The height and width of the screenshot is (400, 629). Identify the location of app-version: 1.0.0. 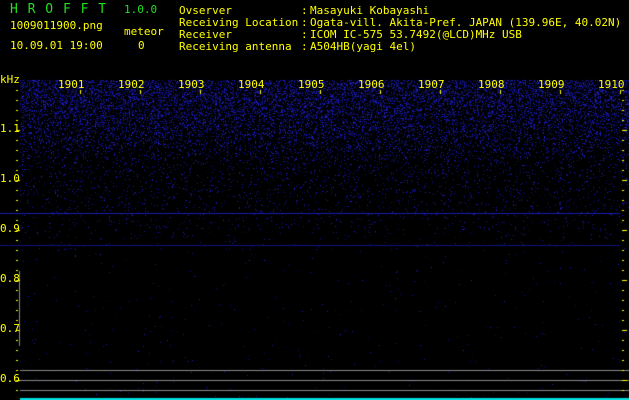
(141, 9).